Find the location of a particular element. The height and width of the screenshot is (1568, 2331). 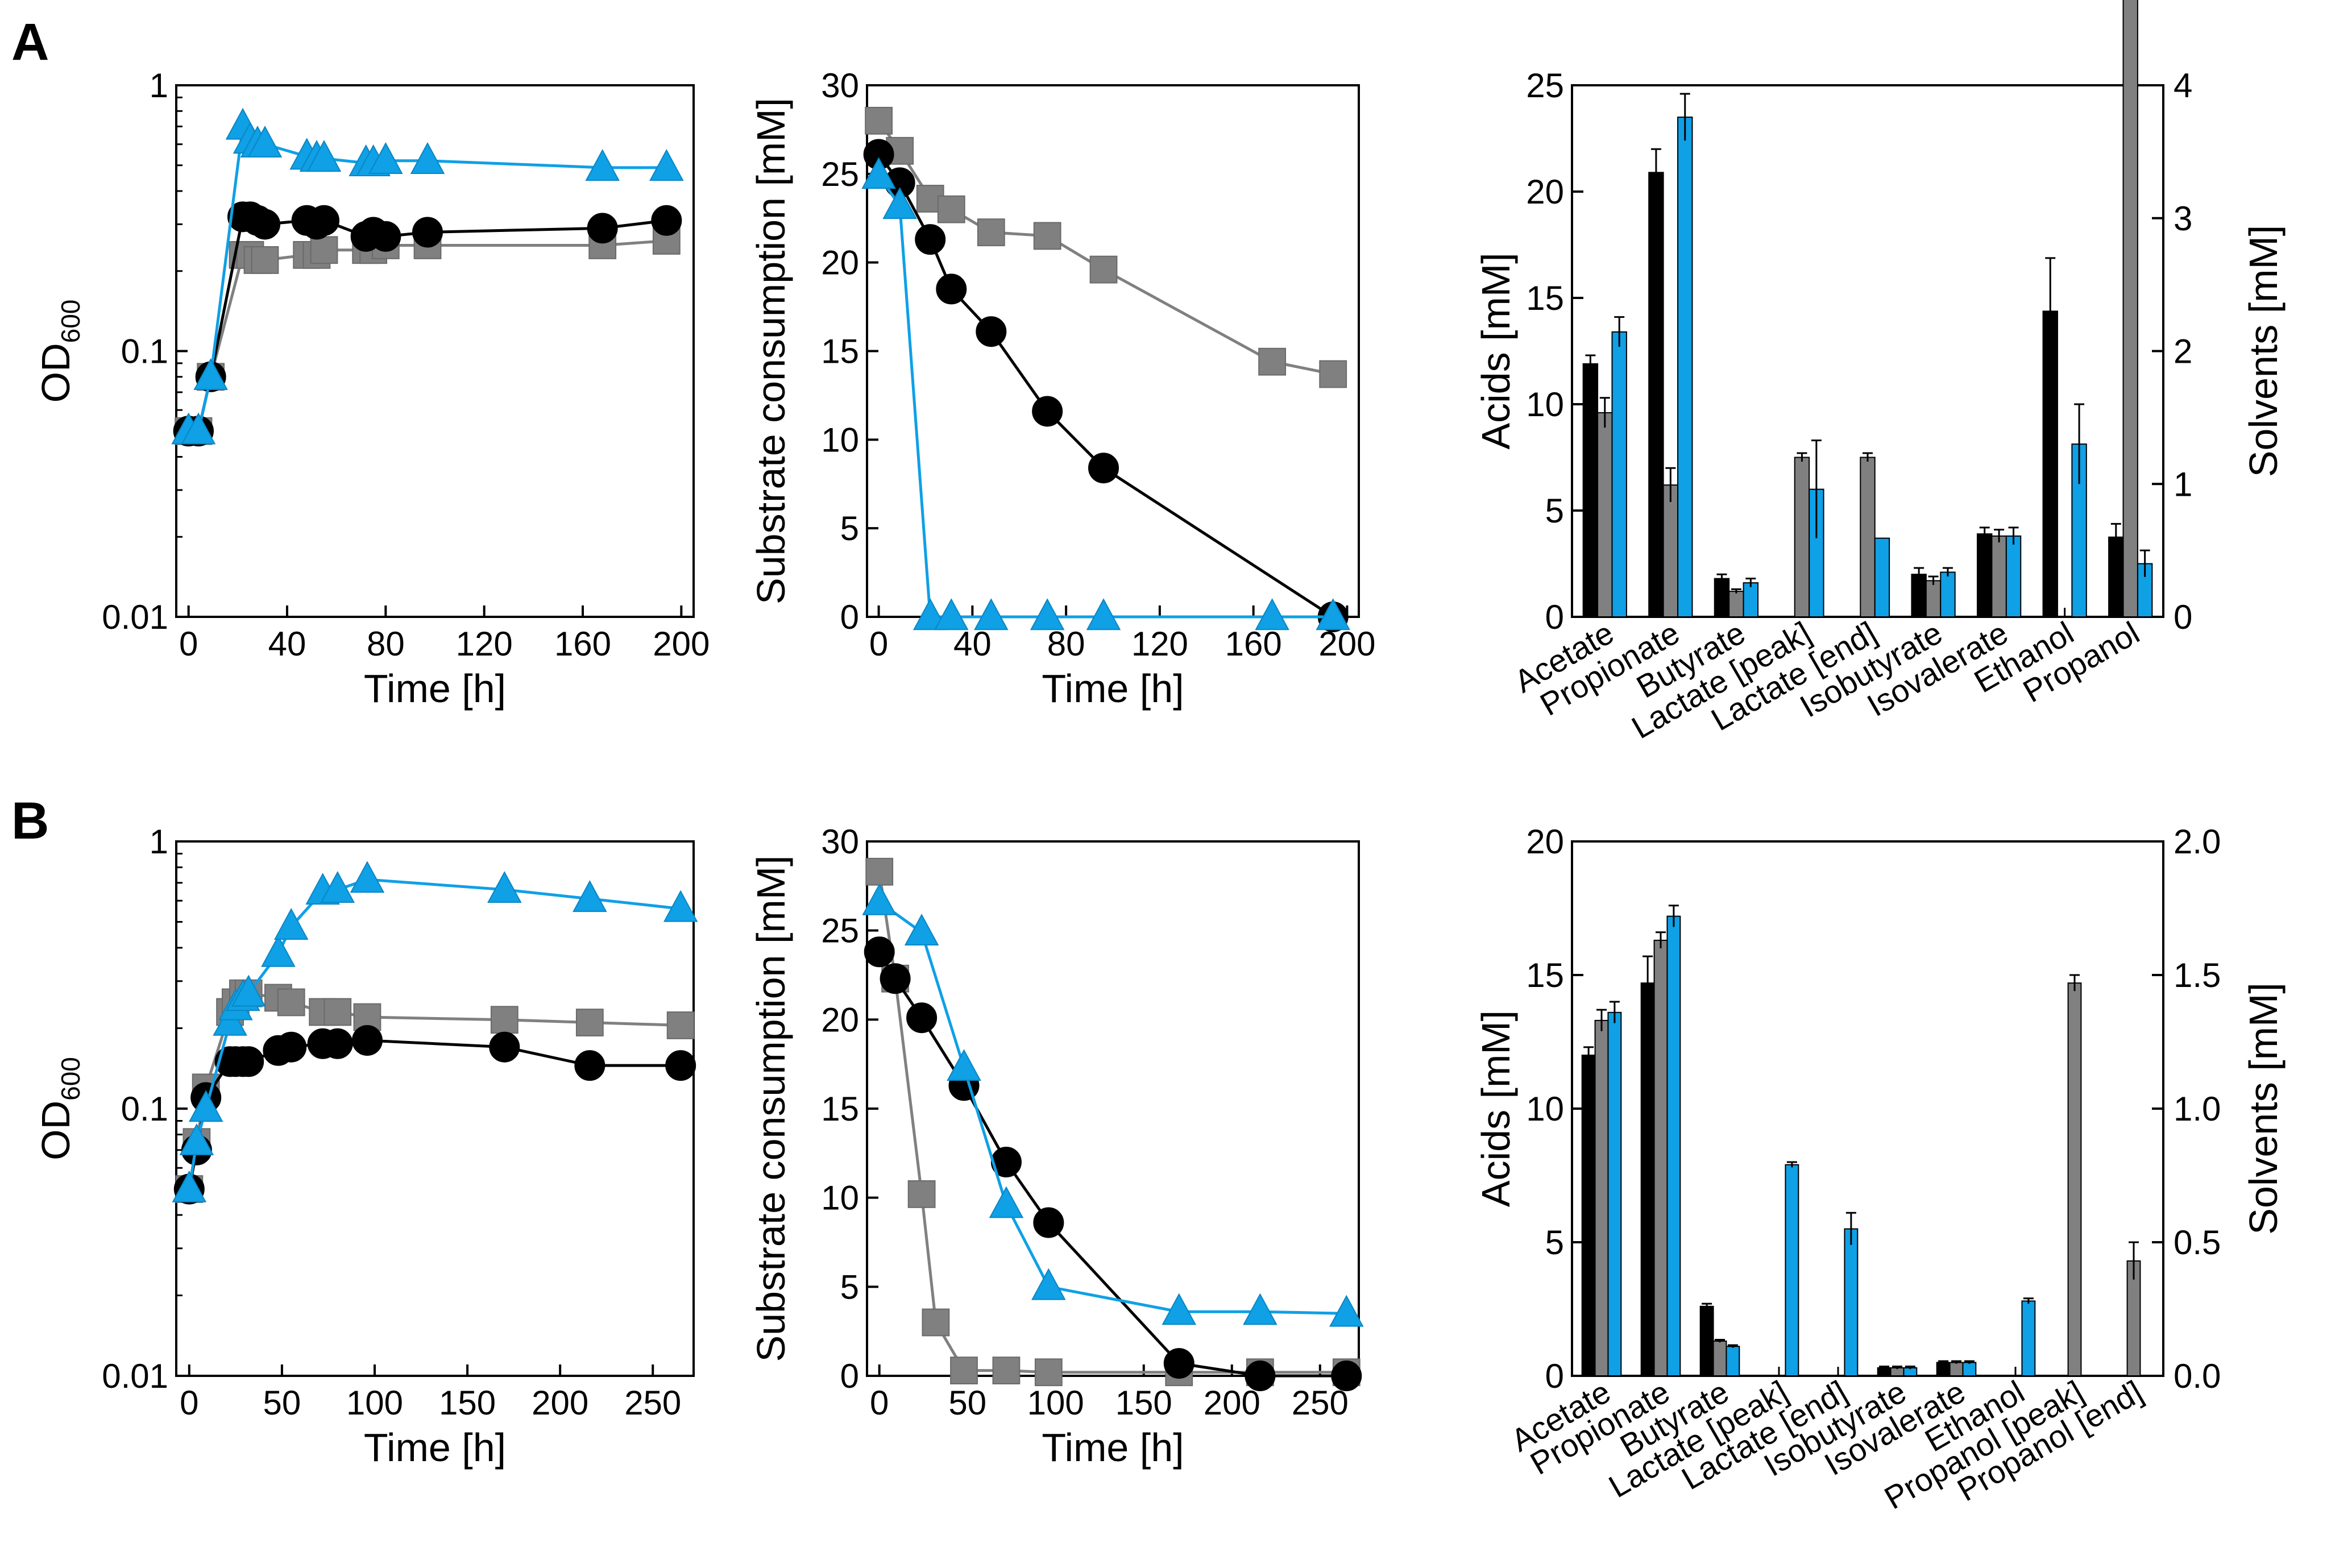

growth-a-x-tick-label: 200 is located at coordinates (681, 644).